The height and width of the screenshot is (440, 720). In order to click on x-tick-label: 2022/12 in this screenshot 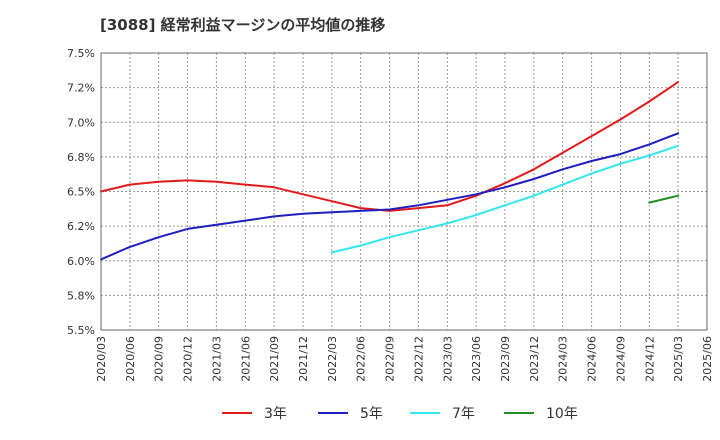, I will do `click(418, 359)`.